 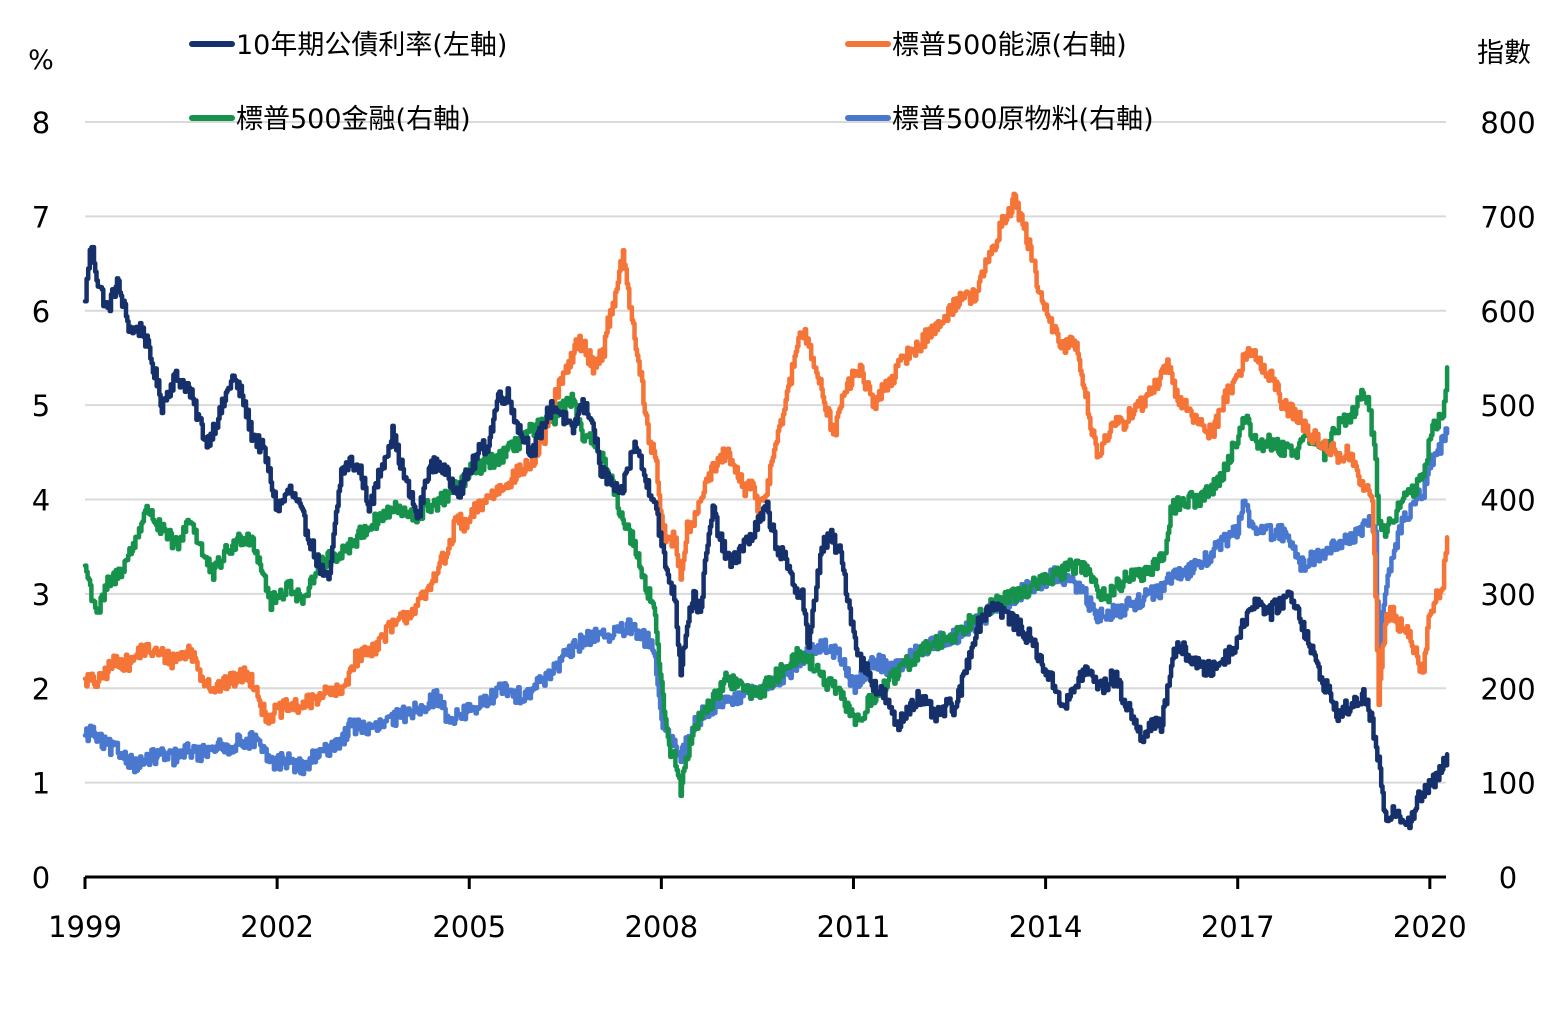 What do you see at coordinates (1507, 312) in the screenshot?
I see `y-right-tick-label: 600` at bounding box center [1507, 312].